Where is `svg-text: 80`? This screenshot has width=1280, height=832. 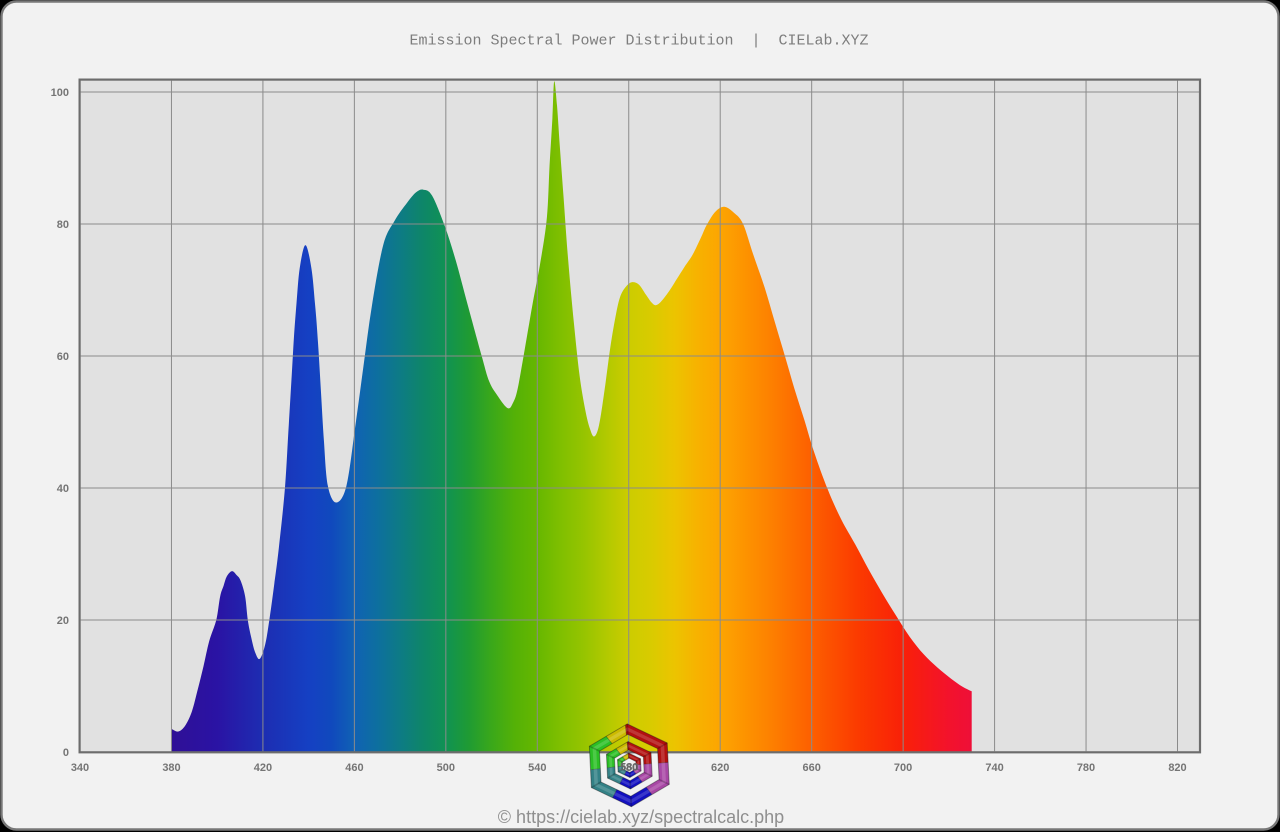
svg-text: 80 is located at coordinates (63, 225).